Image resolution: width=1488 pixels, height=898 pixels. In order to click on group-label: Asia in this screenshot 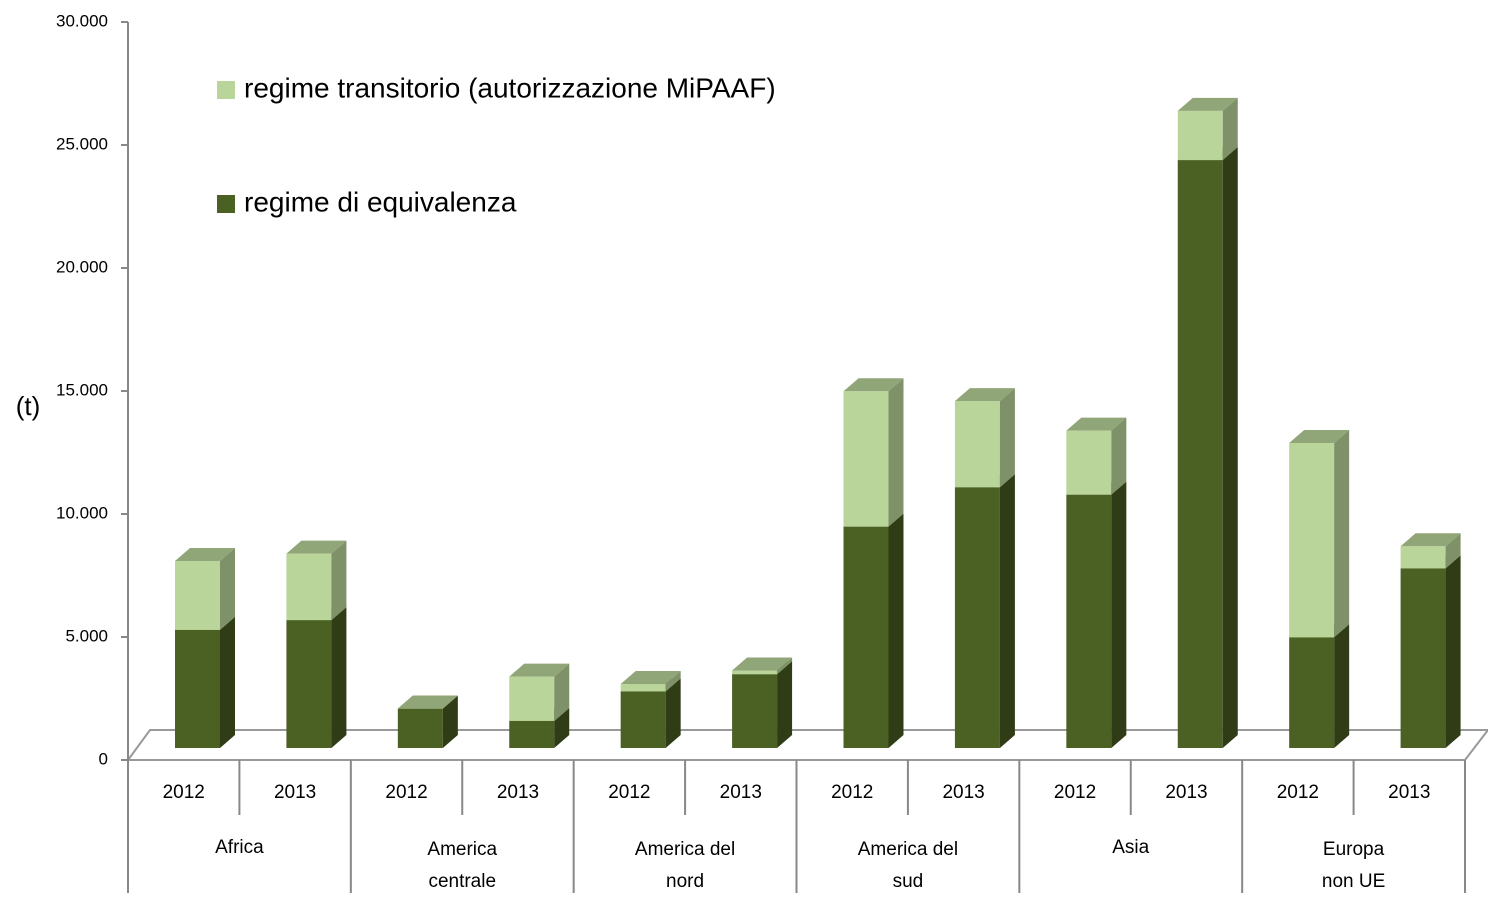, I will do `click(1131, 847)`.